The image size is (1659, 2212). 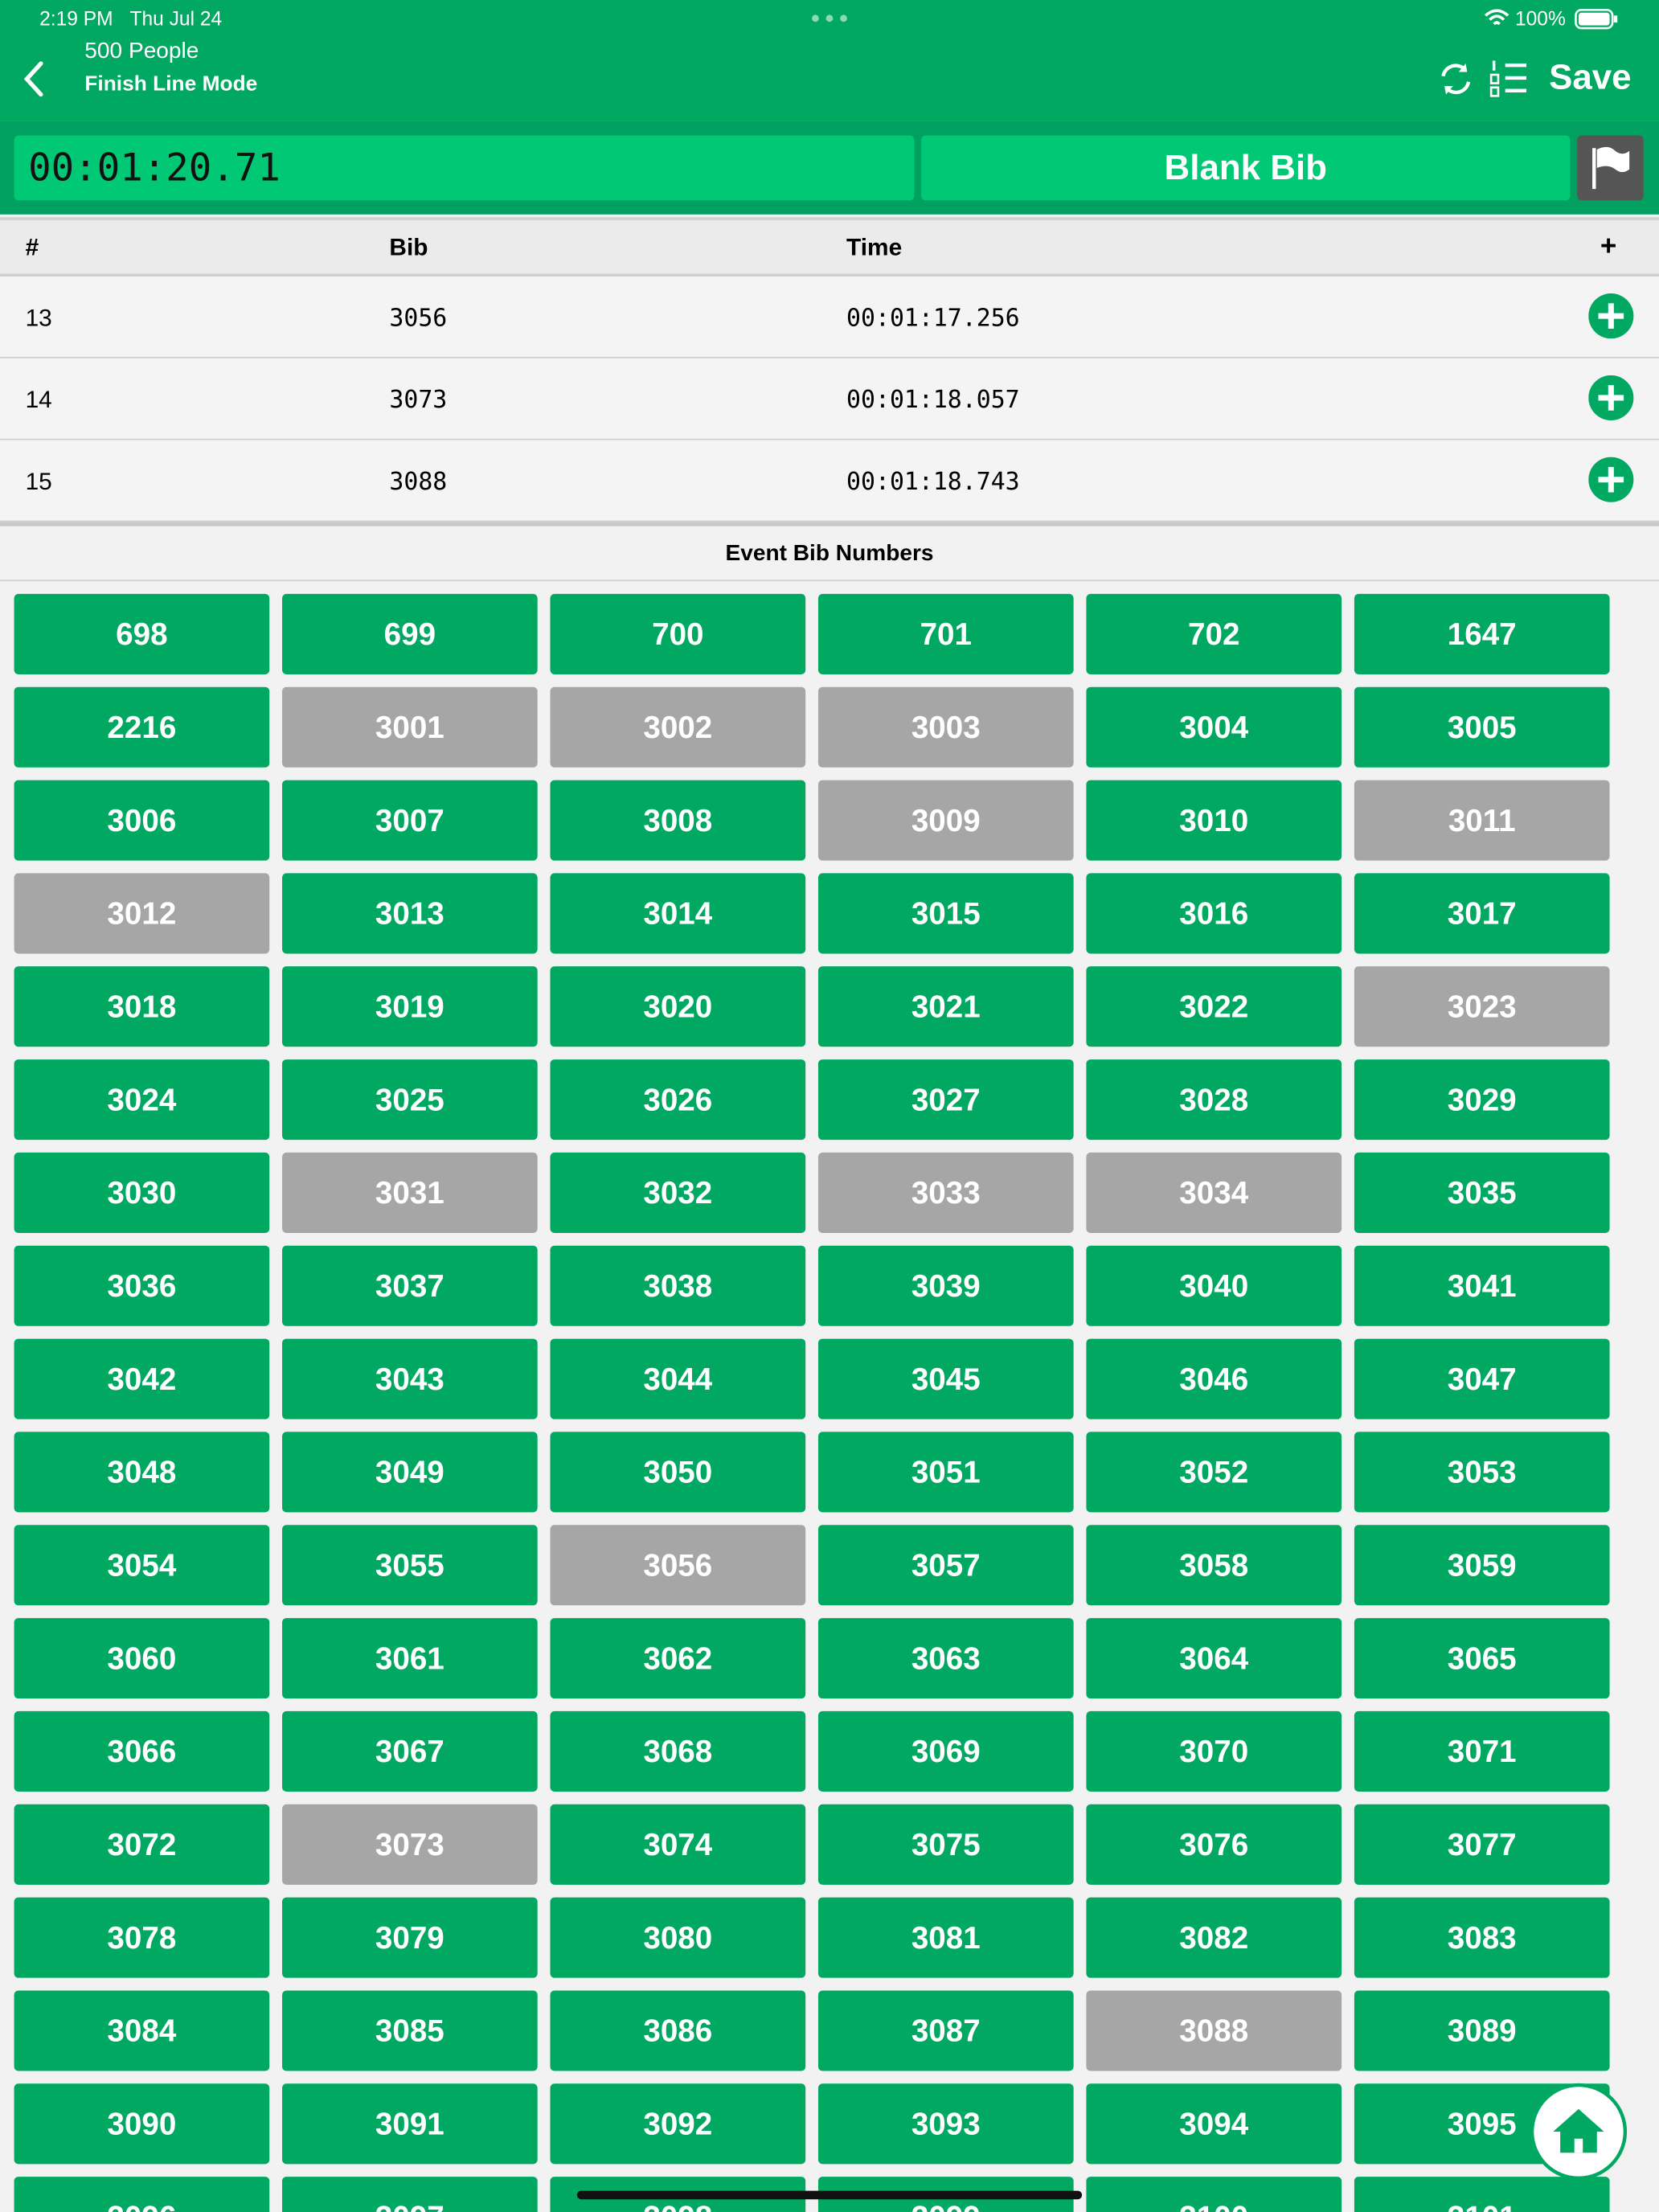 I want to click on bib-button: 3020, so click(x=678, y=1006).